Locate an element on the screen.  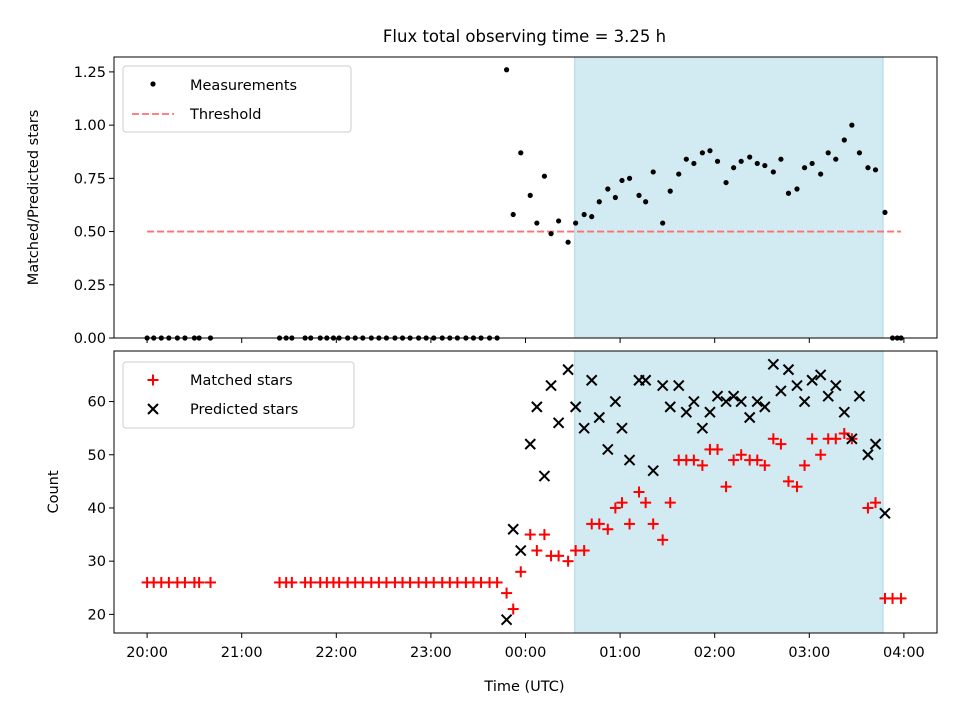
top-observing-band is located at coordinates (729, 197).